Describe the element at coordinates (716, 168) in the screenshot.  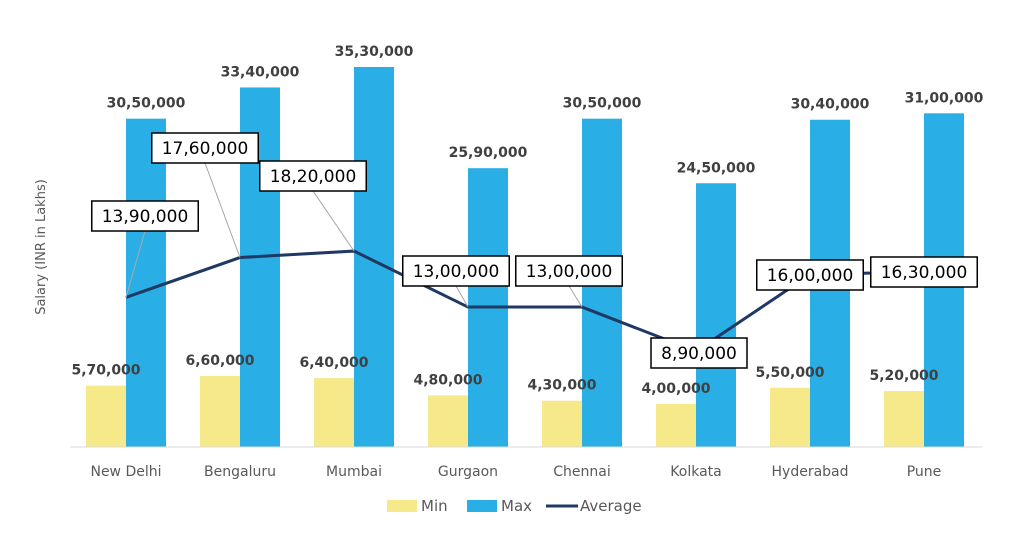
I see `max-data-label: 24,50,000` at that location.